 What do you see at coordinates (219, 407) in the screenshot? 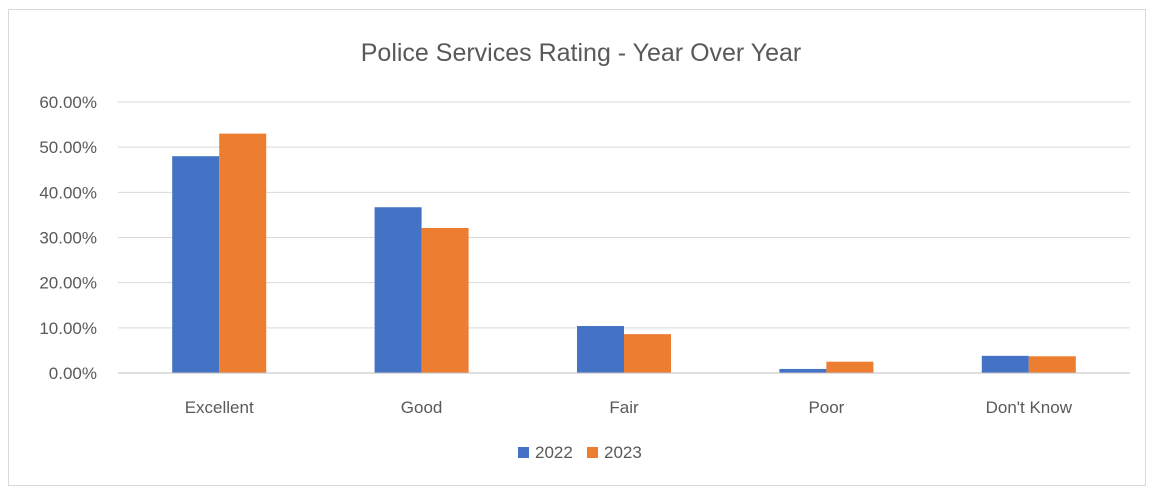
I see `x-category-label: Excellent` at bounding box center [219, 407].